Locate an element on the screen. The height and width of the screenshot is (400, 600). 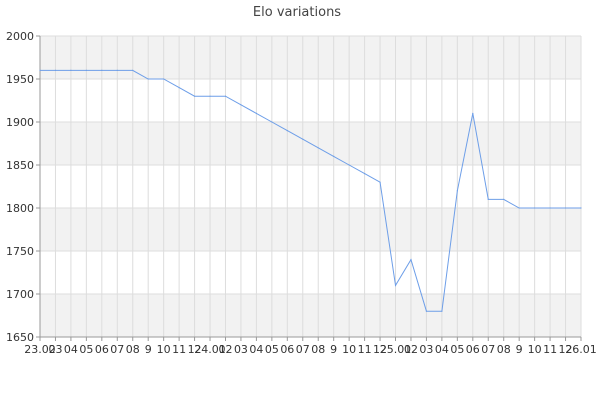
y-axis-ticks: 1650 1700 1750 1800 1850 1900 1950 2000 is located at coordinates (23, 187).